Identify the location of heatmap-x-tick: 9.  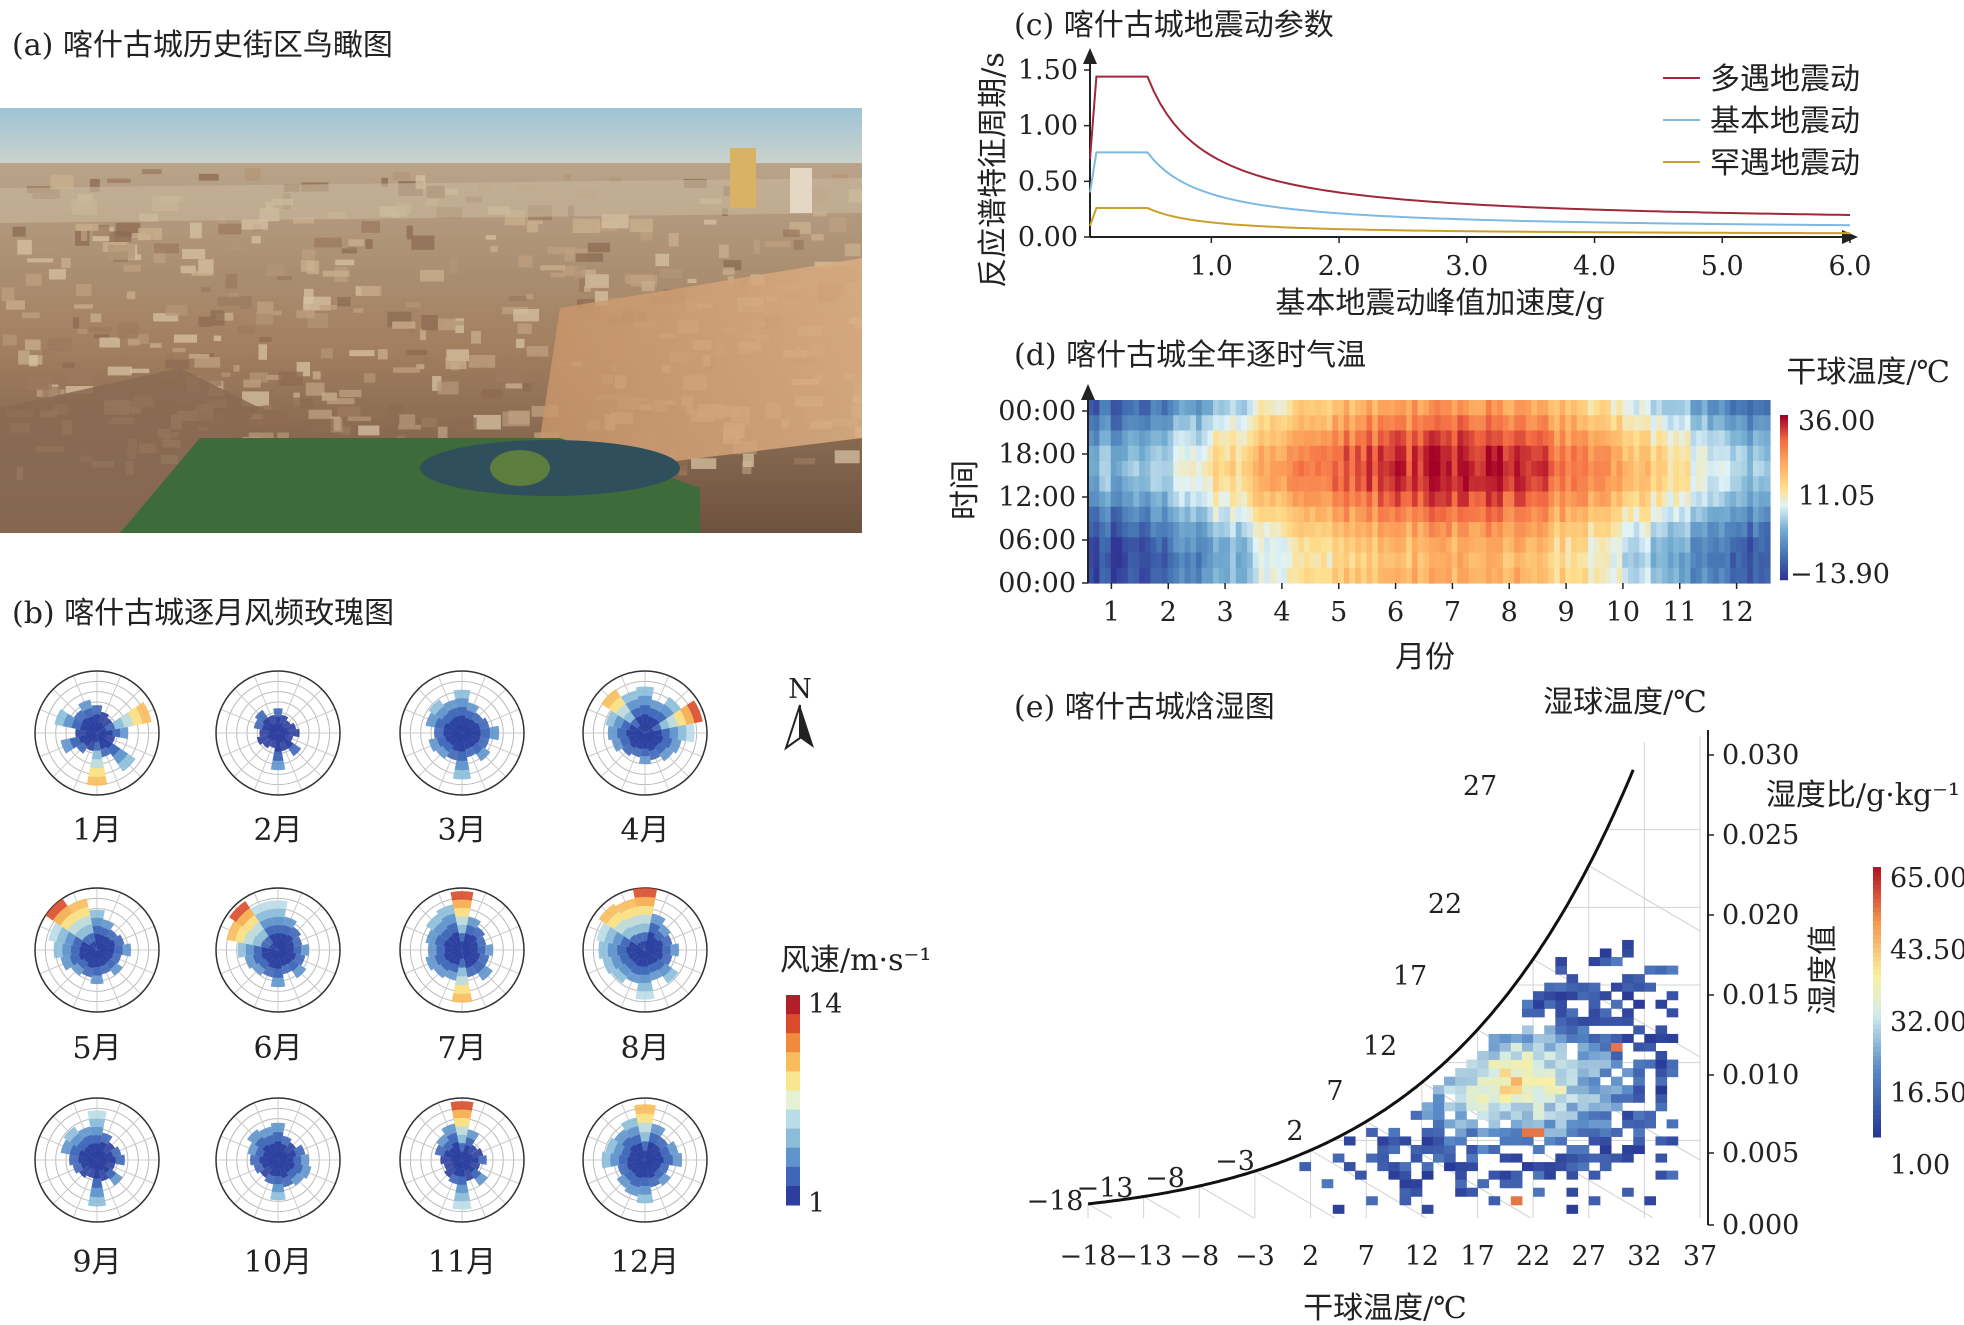
(1565, 612).